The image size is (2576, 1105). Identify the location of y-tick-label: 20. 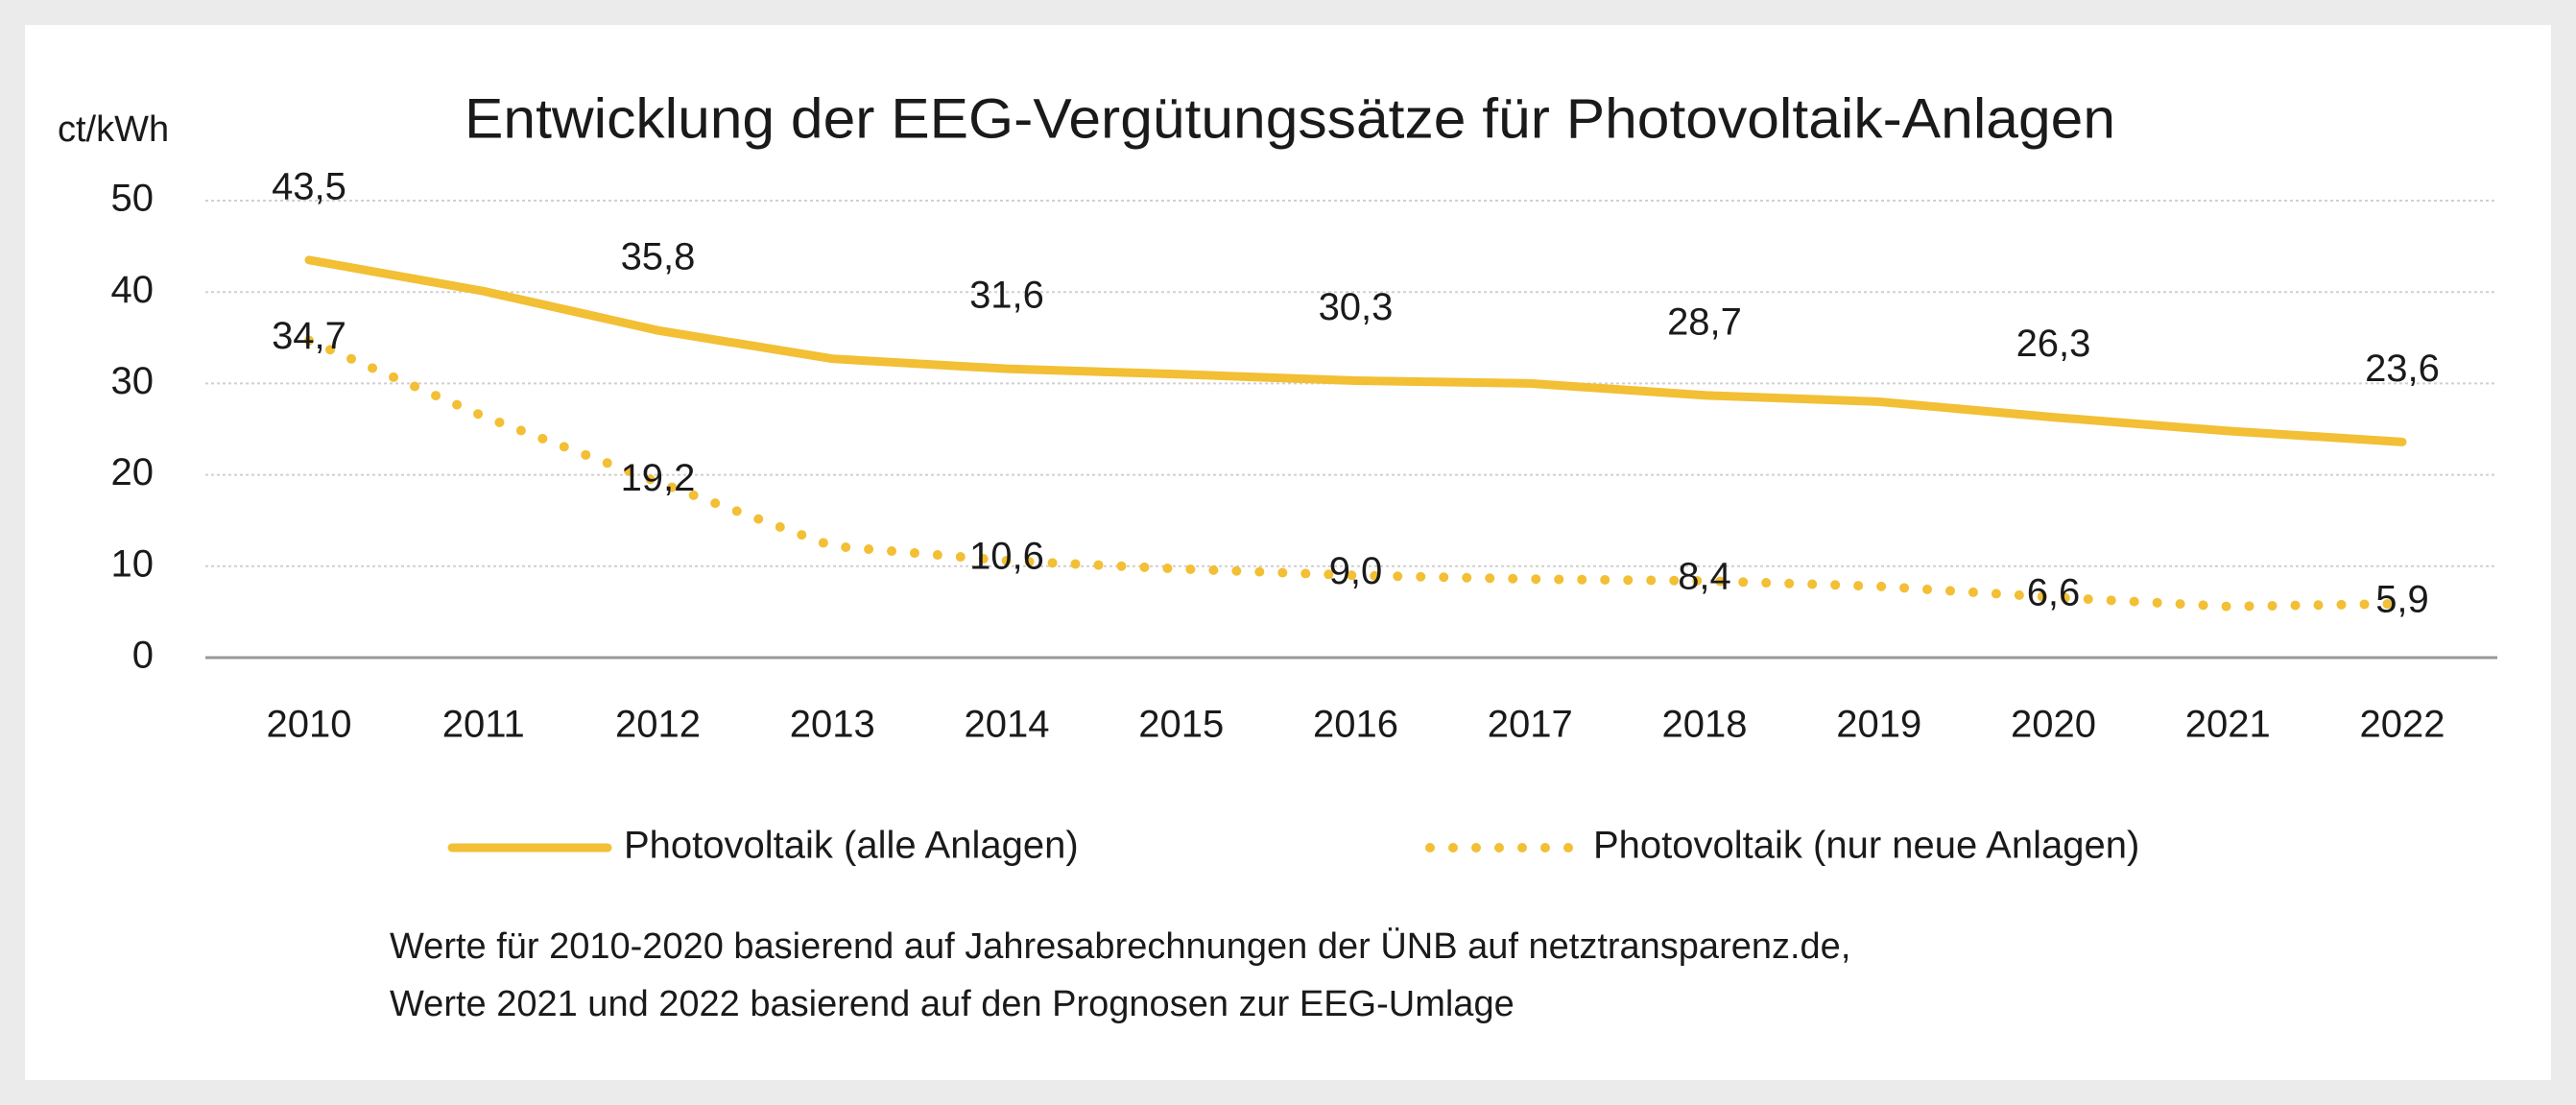
(133, 472).